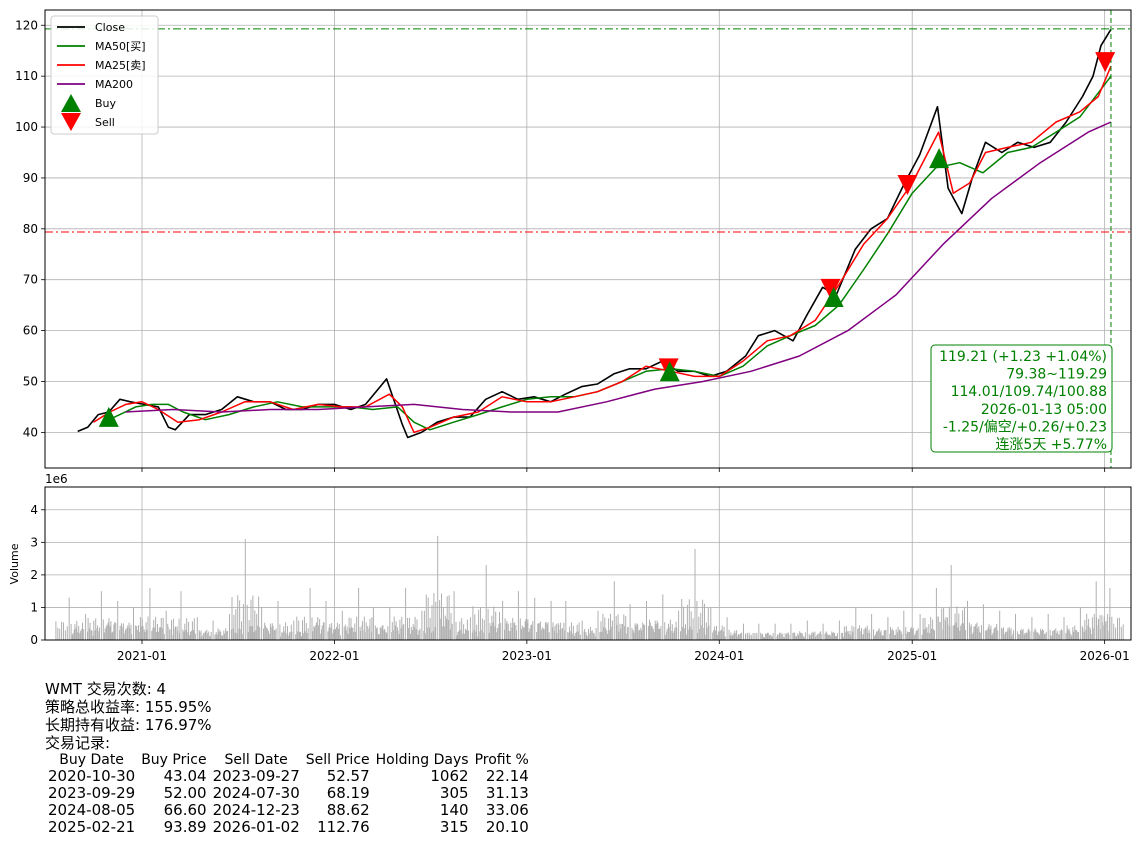 This screenshot has height=855, width=1139. I want to click on holding-days: 140, so click(454, 810).